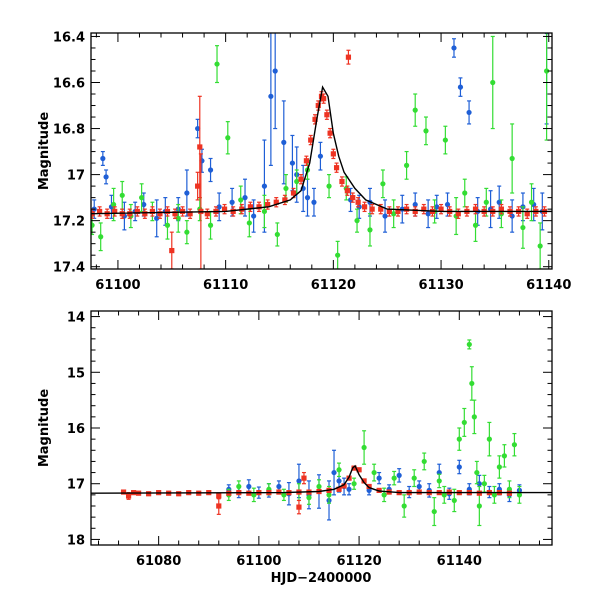 The image size is (600, 600). Describe the element at coordinates (69, 222) in the screenshot. I see `top-y-tick-label: 17.2` at that location.